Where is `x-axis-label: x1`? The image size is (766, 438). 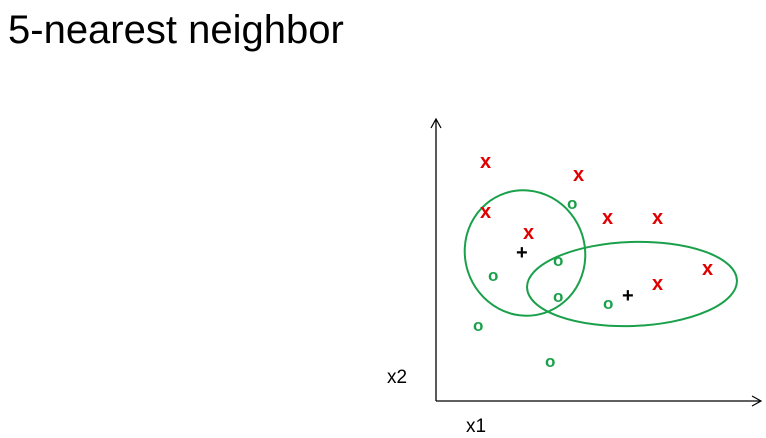 x-axis-label: x1 is located at coordinates (476, 426).